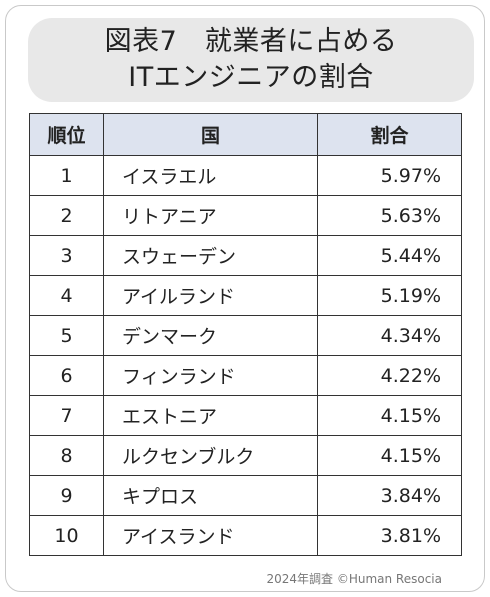 Image resolution: width=490 pixels, height=597 pixels. What do you see at coordinates (251, 60) in the screenshot?
I see `title-banner: 図表7 就業者に占める ITエンジニアの割合` at bounding box center [251, 60].